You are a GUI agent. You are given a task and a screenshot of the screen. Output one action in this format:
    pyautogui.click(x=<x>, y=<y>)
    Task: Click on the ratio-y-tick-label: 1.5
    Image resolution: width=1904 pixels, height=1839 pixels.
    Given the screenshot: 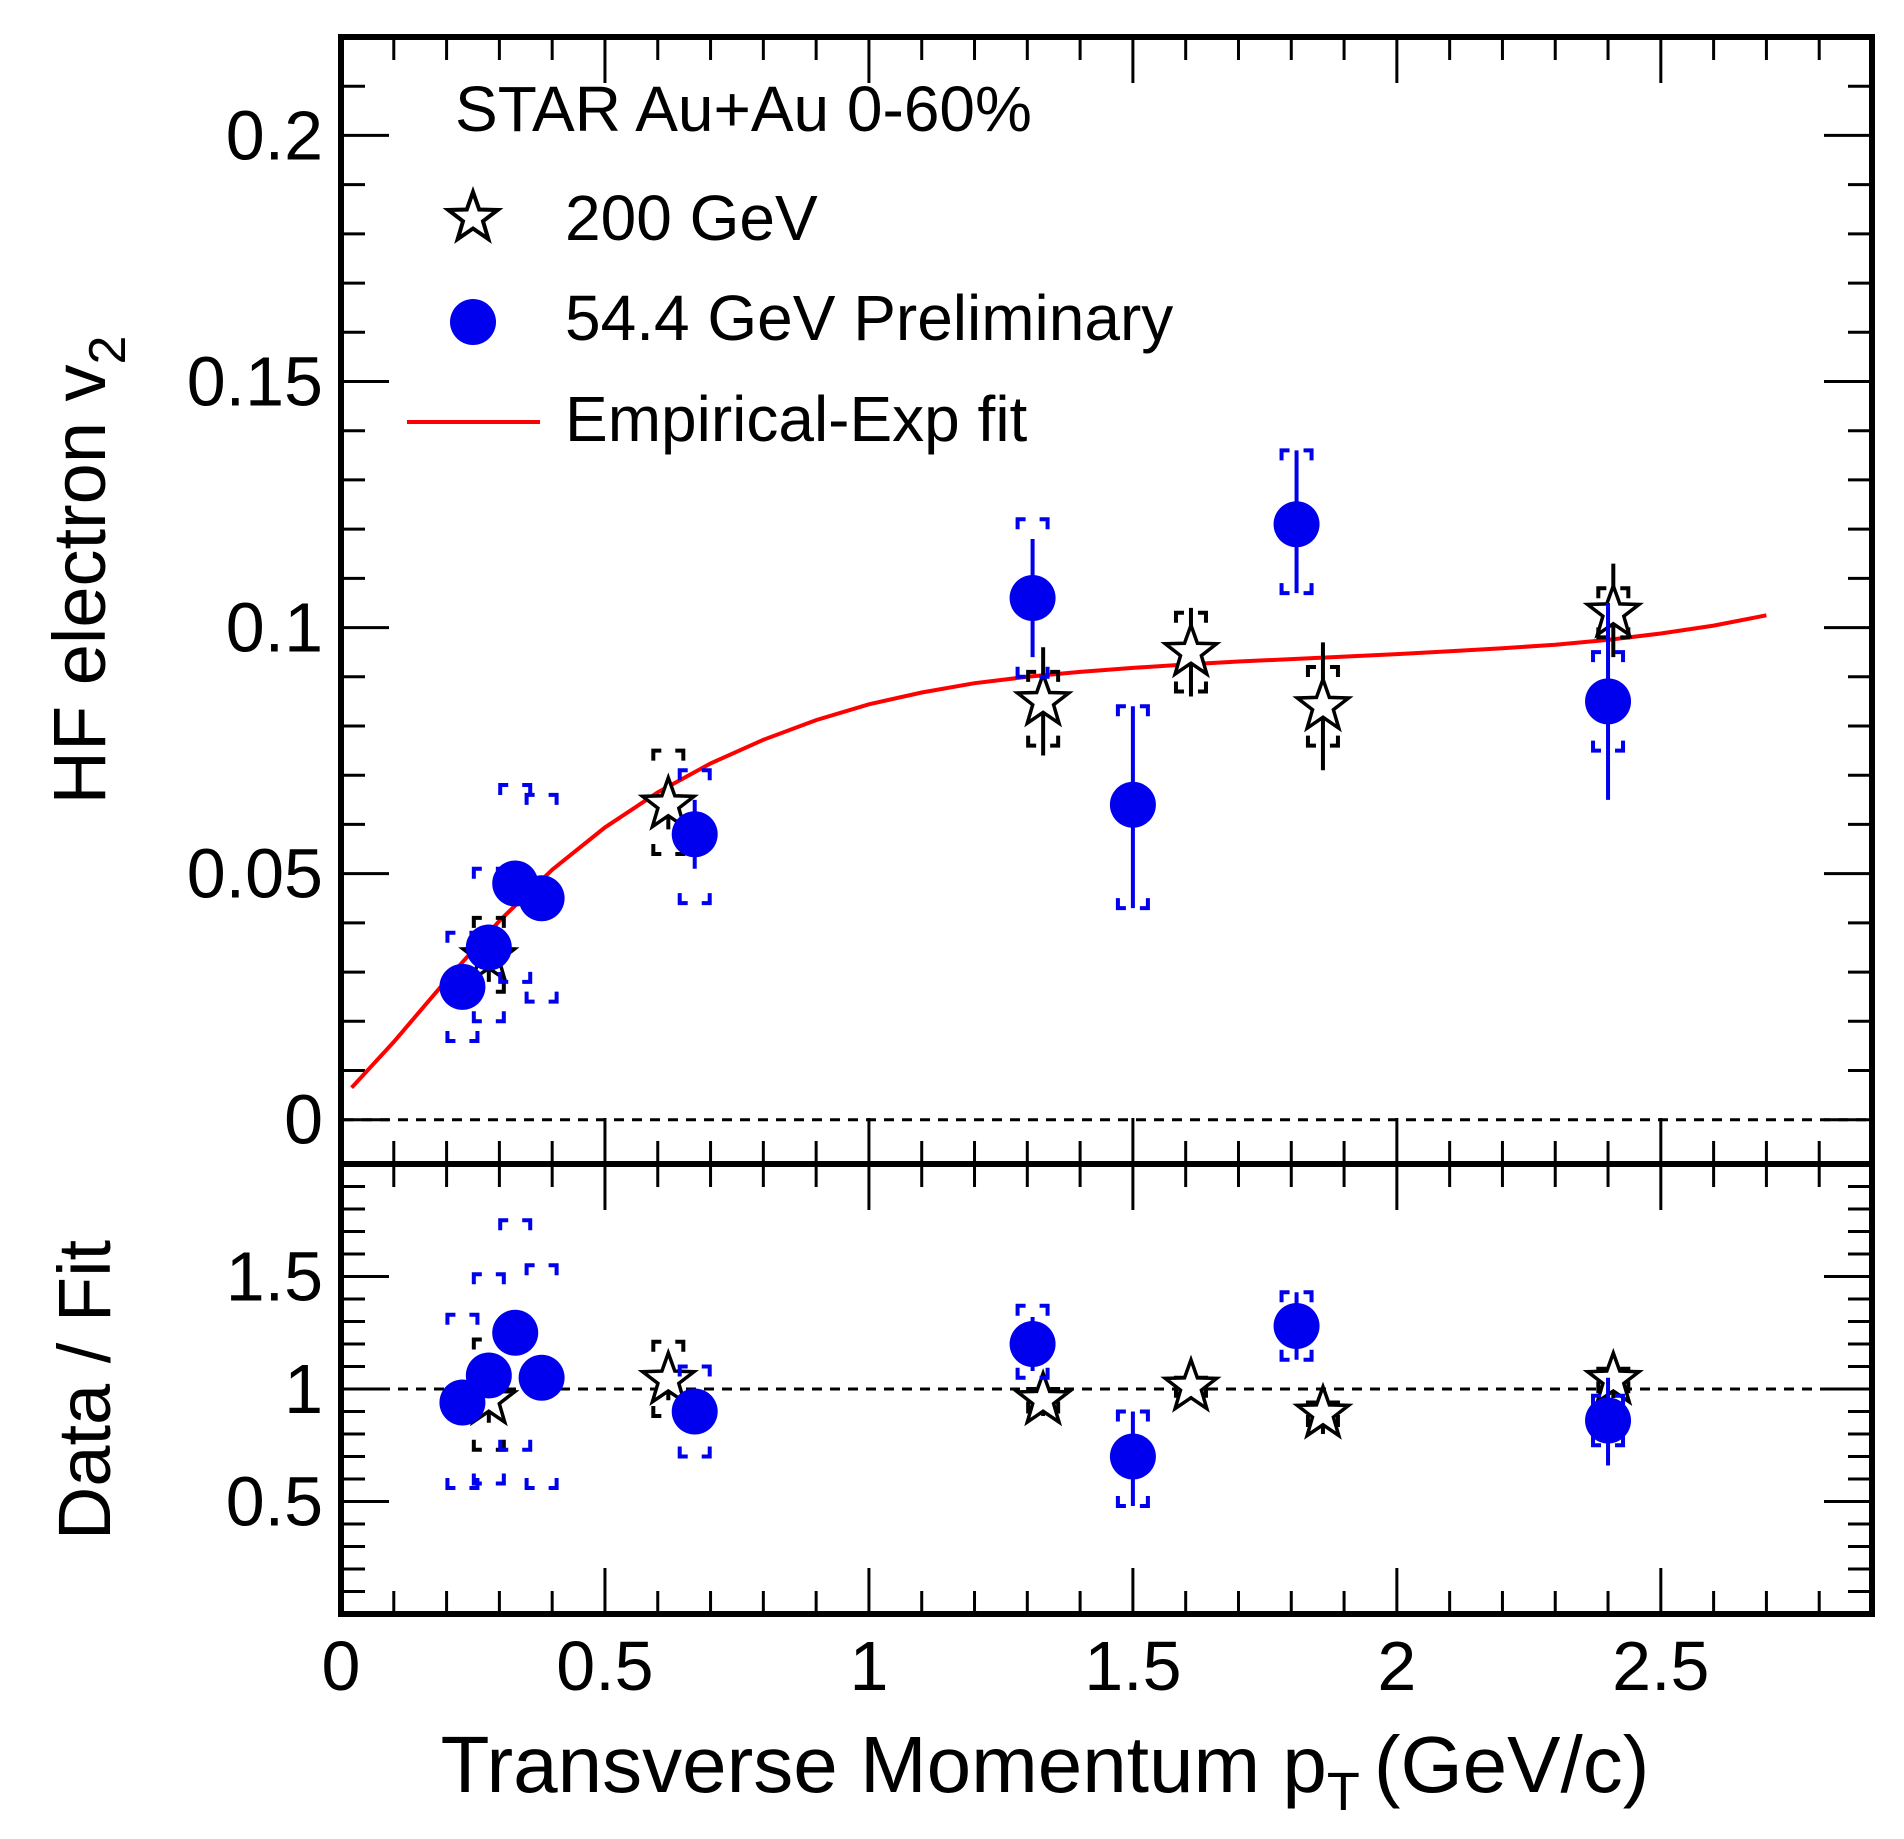 What is the action you would take?
    pyautogui.click(x=274, y=1277)
    